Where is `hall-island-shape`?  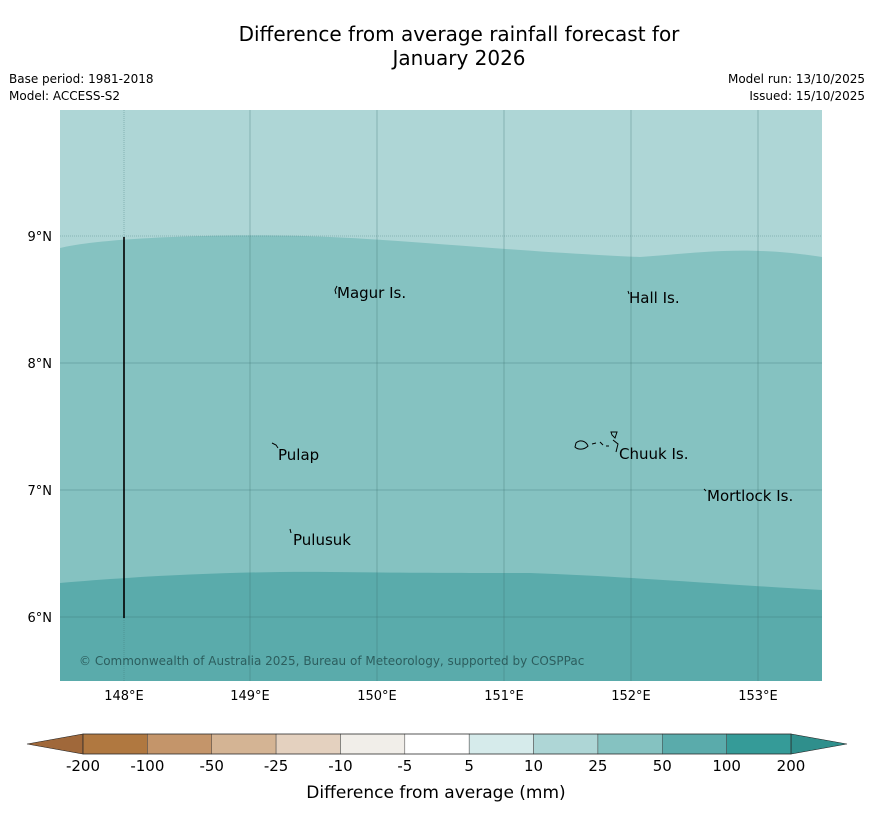
hall-island-shape is located at coordinates (628, 292).